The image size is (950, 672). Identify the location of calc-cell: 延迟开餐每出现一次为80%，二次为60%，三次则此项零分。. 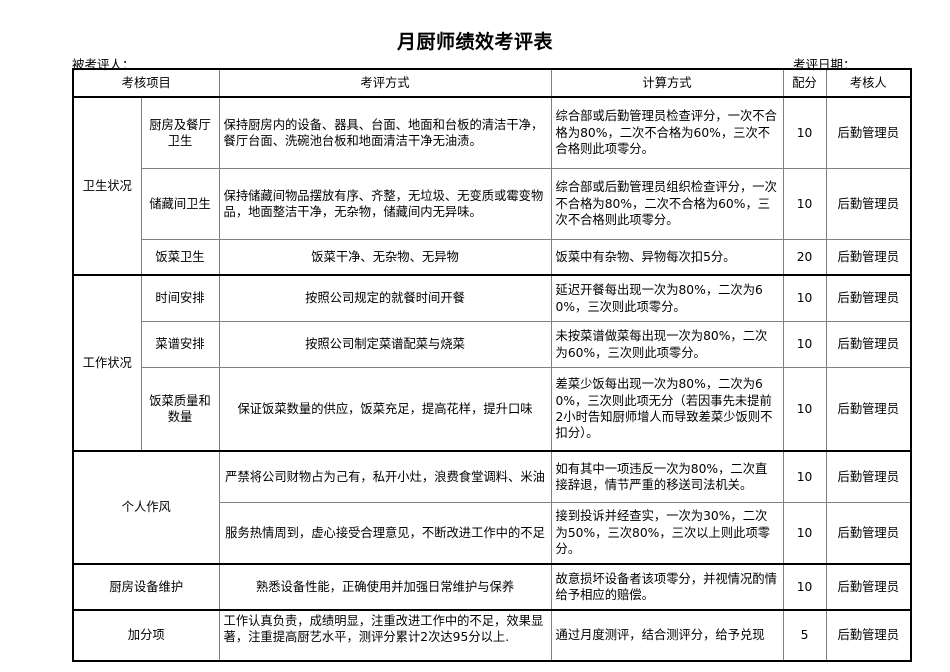
(667, 298).